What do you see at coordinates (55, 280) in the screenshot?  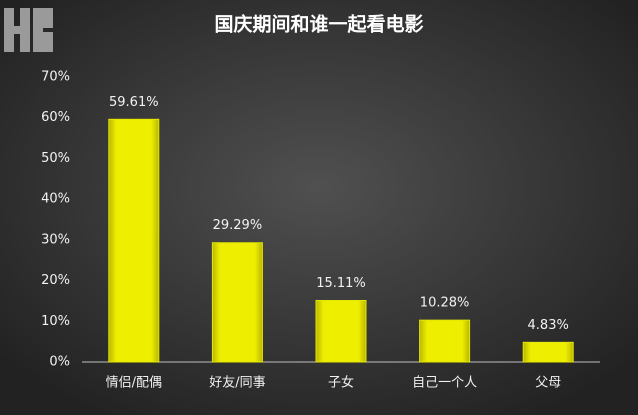 I see `y-tick-label: 20%` at bounding box center [55, 280].